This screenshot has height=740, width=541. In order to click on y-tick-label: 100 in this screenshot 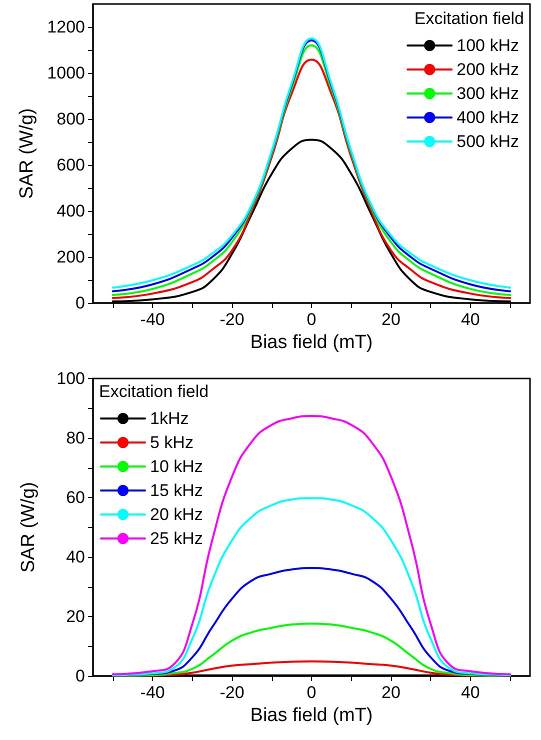, I will do `click(70, 378)`.